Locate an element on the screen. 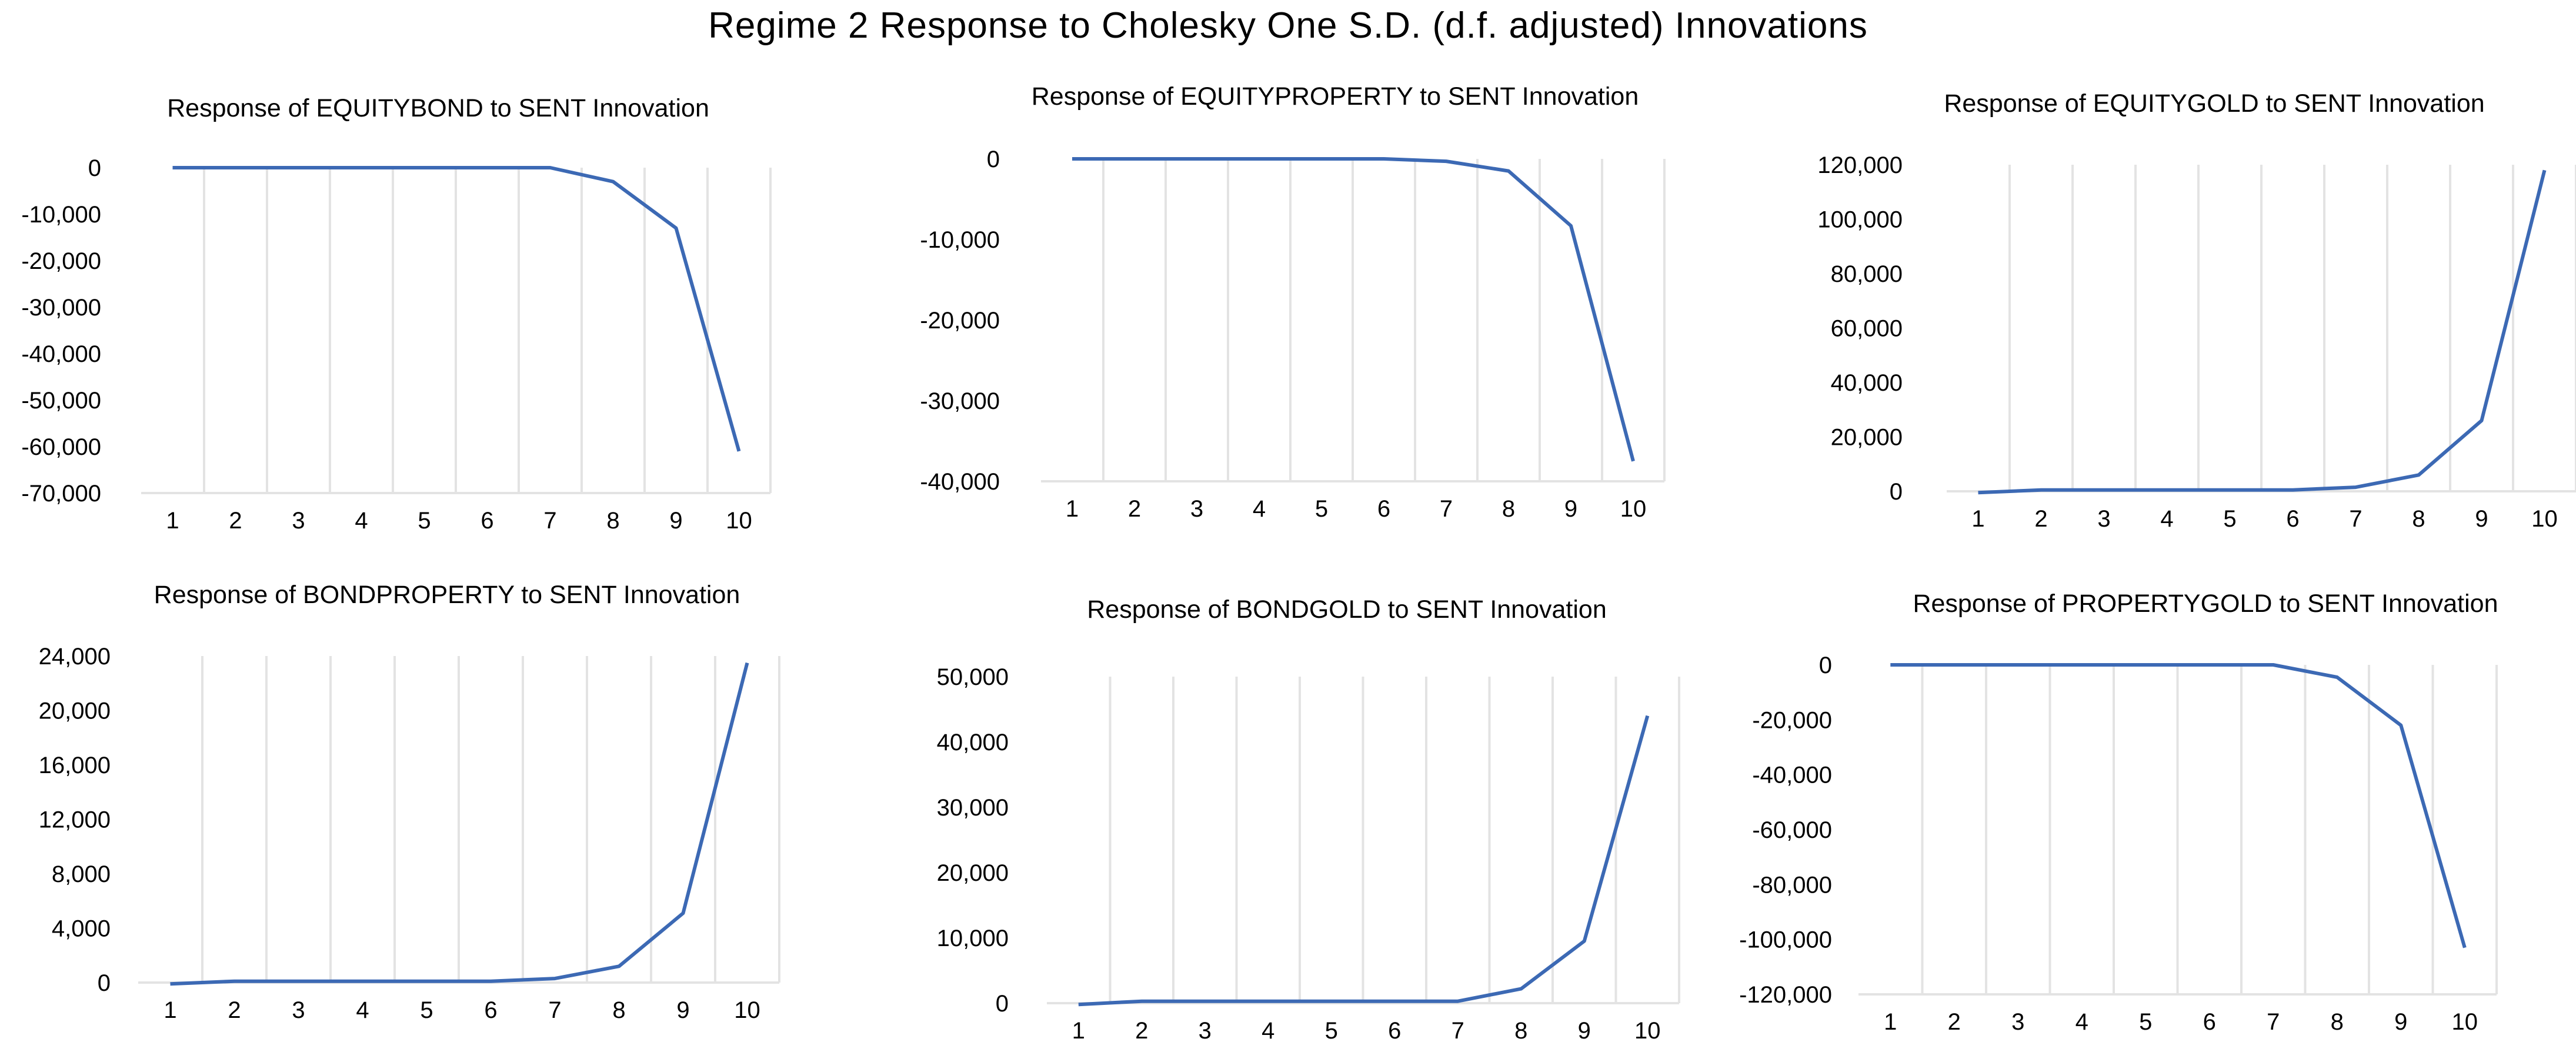 Image resolution: width=2576 pixels, height=1042 pixels. y-tick-label: 16,000 is located at coordinates (75, 765).